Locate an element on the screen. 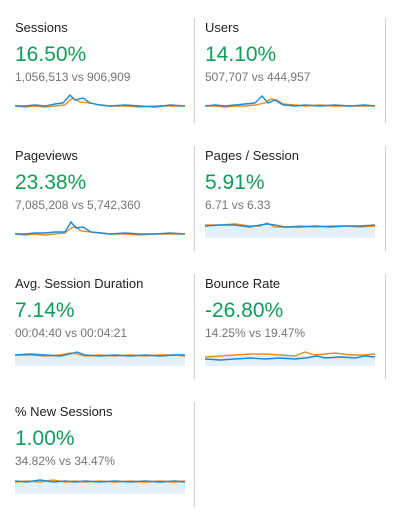 Image resolution: width=413 pixels, height=513 pixels. metric-title: Sessions is located at coordinates (41, 27).